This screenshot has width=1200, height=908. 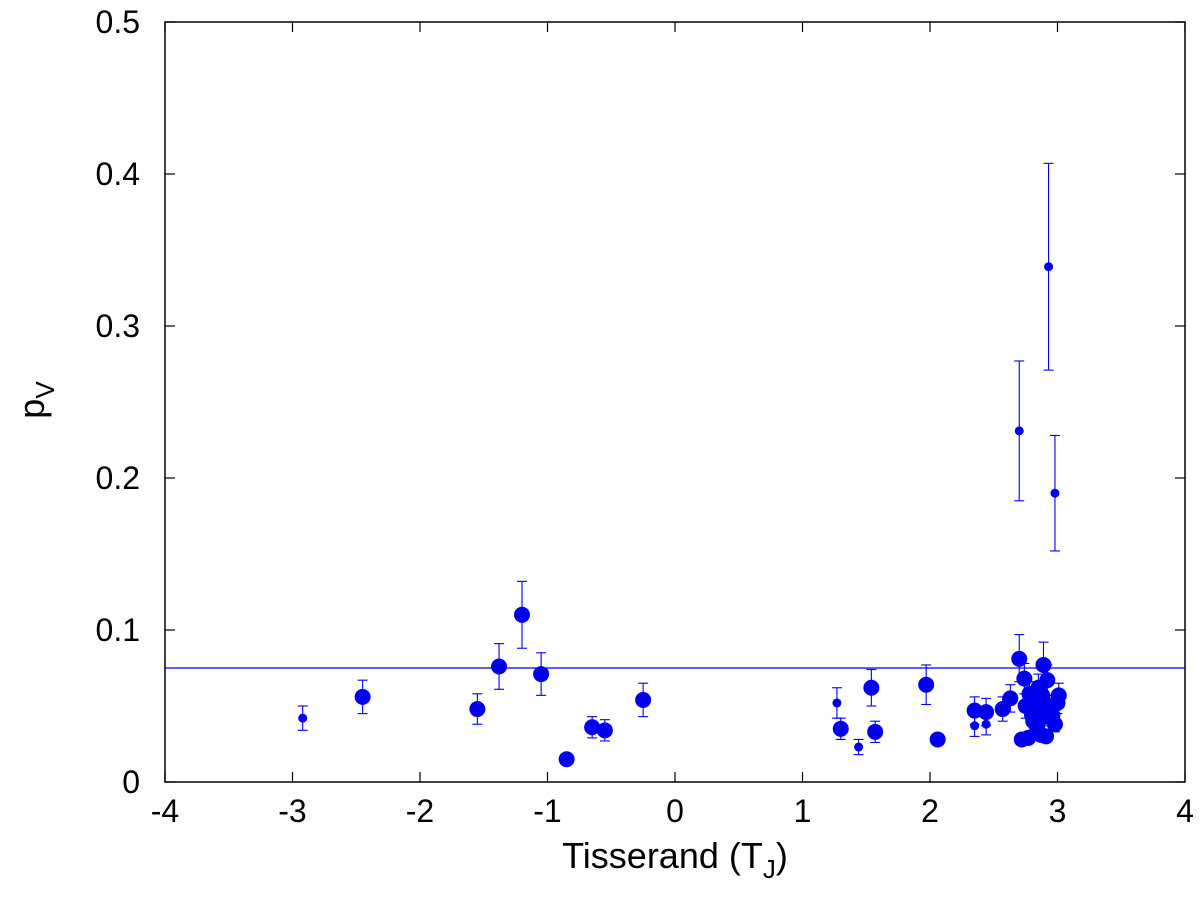 What do you see at coordinates (1185, 811) in the screenshot?
I see `x-tick-label: 4` at bounding box center [1185, 811].